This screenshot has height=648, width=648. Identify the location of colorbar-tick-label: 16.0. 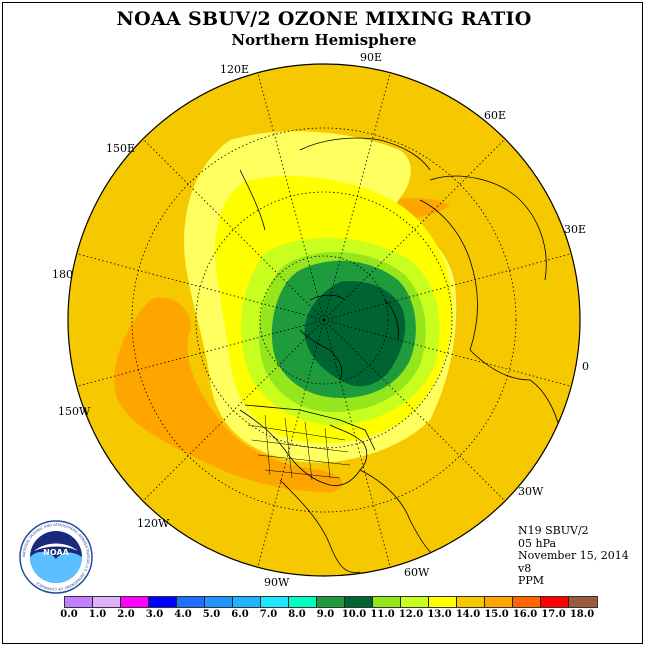
(525, 614).